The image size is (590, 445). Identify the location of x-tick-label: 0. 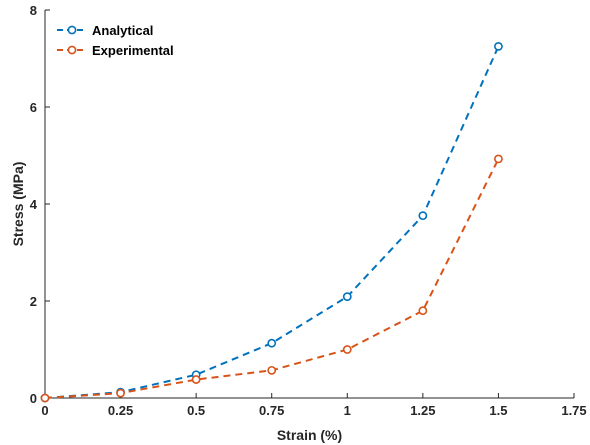
(44, 410).